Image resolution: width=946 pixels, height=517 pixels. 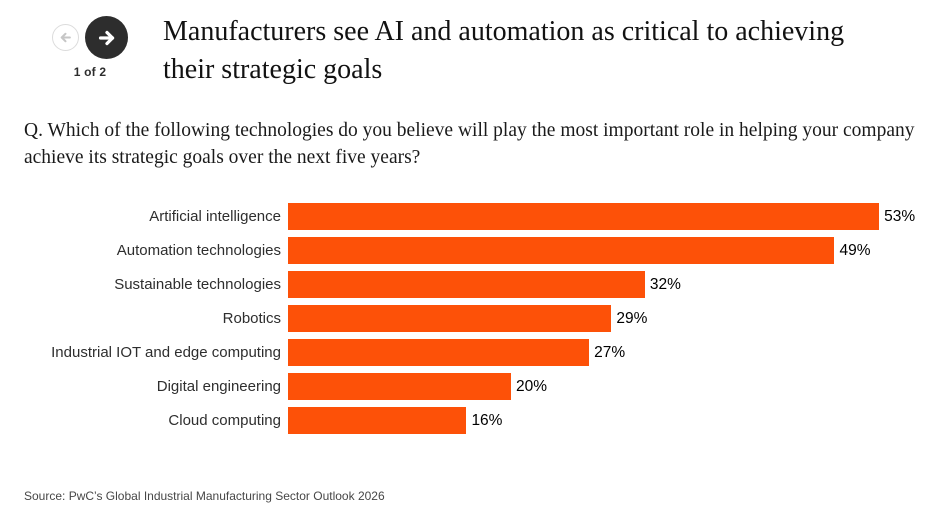 What do you see at coordinates (532, 386) in the screenshot?
I see `value-label: 20%` at bounding box center [532, 386].